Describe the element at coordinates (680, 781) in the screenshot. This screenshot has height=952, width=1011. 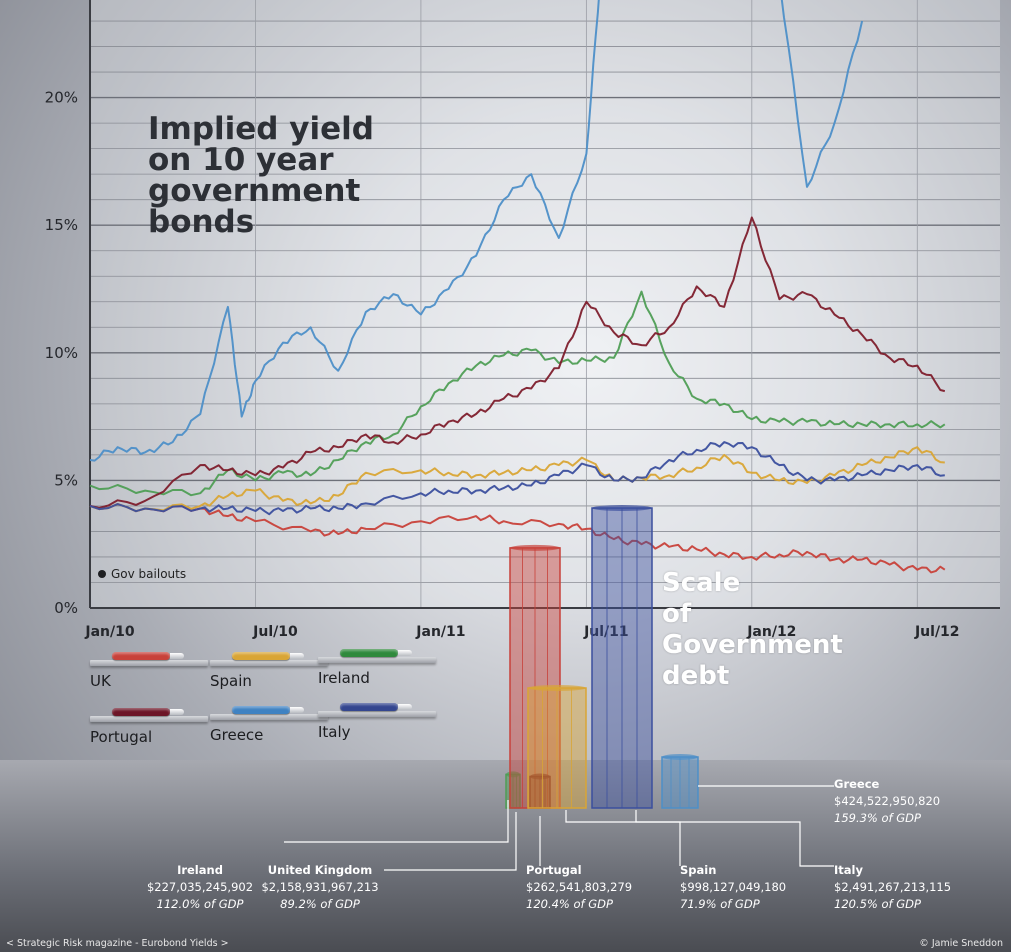
I see `debt-cylinder-greece` at that location.